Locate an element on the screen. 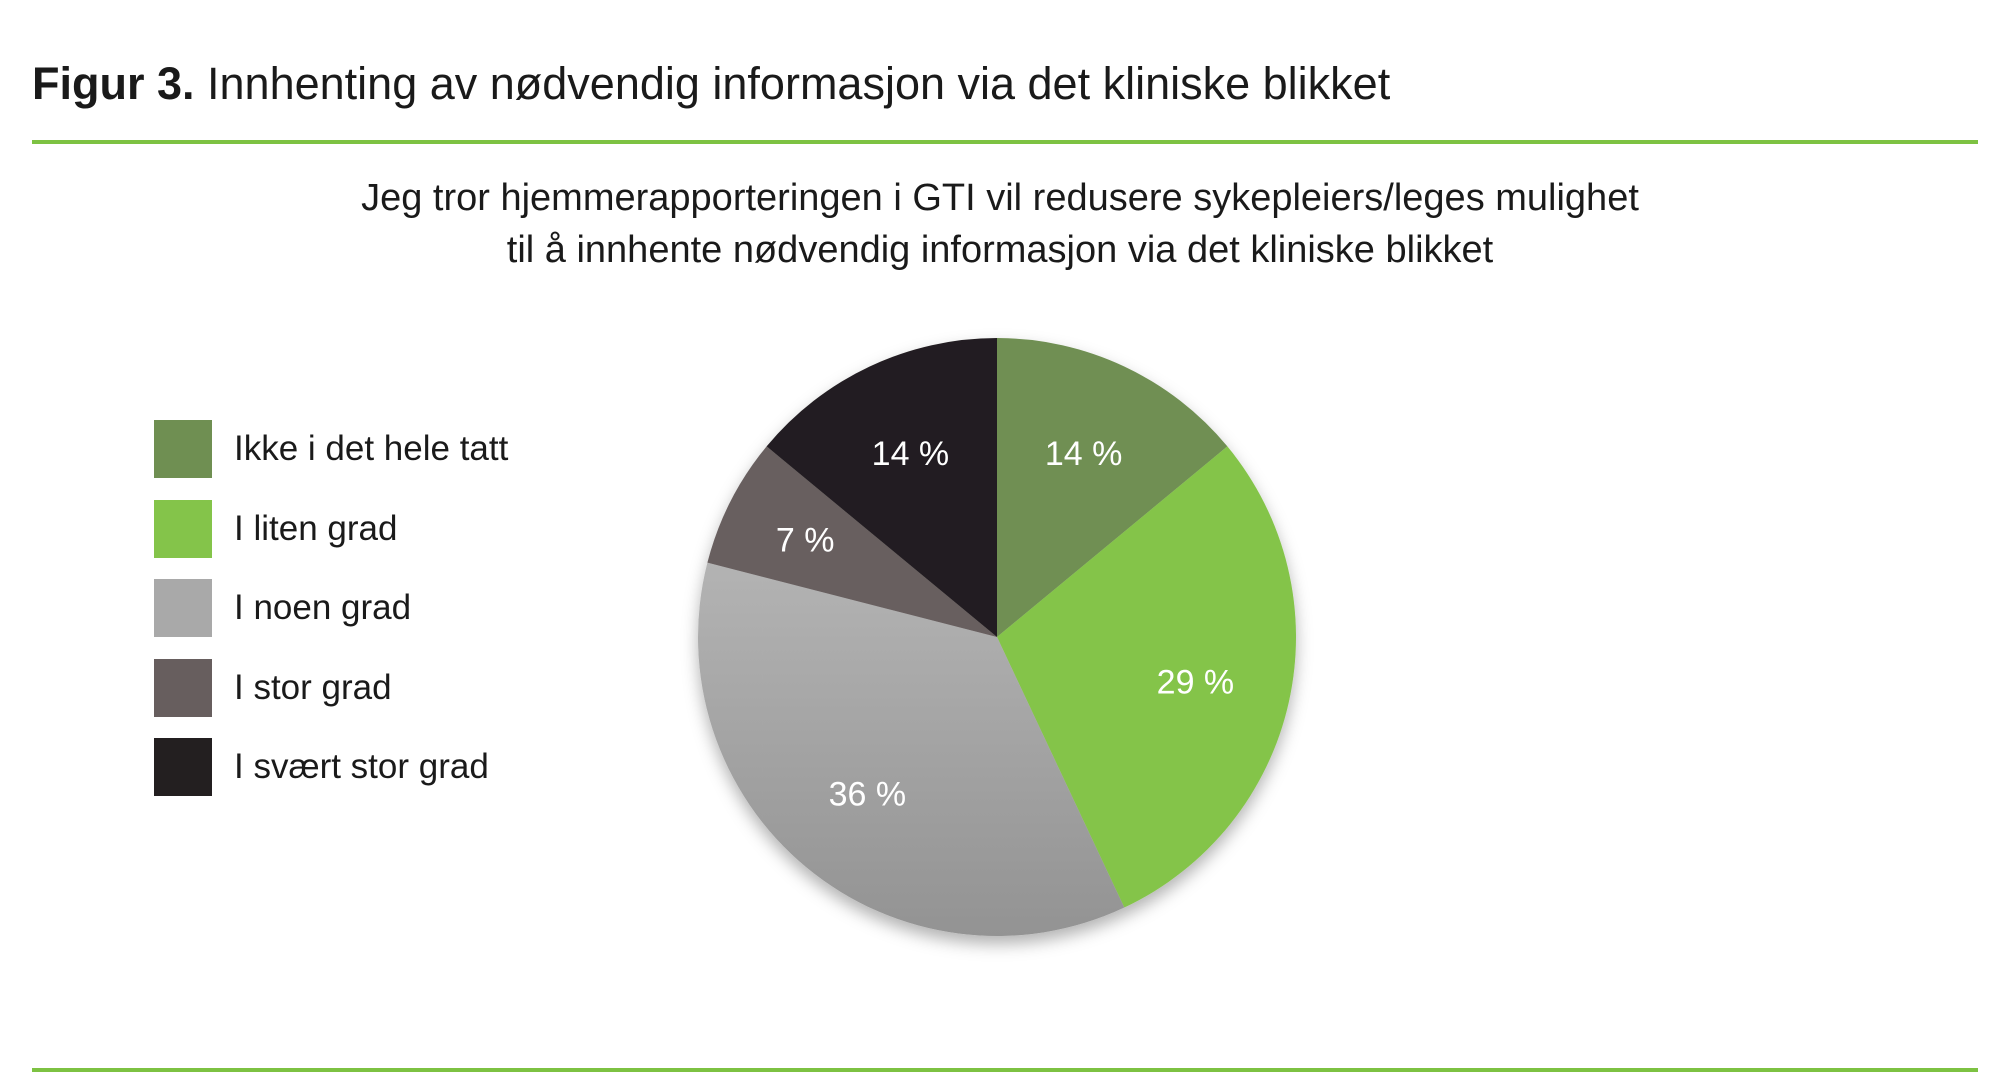  legend-label: Ikke i det hele tatt is located at coordinates (371, 448).